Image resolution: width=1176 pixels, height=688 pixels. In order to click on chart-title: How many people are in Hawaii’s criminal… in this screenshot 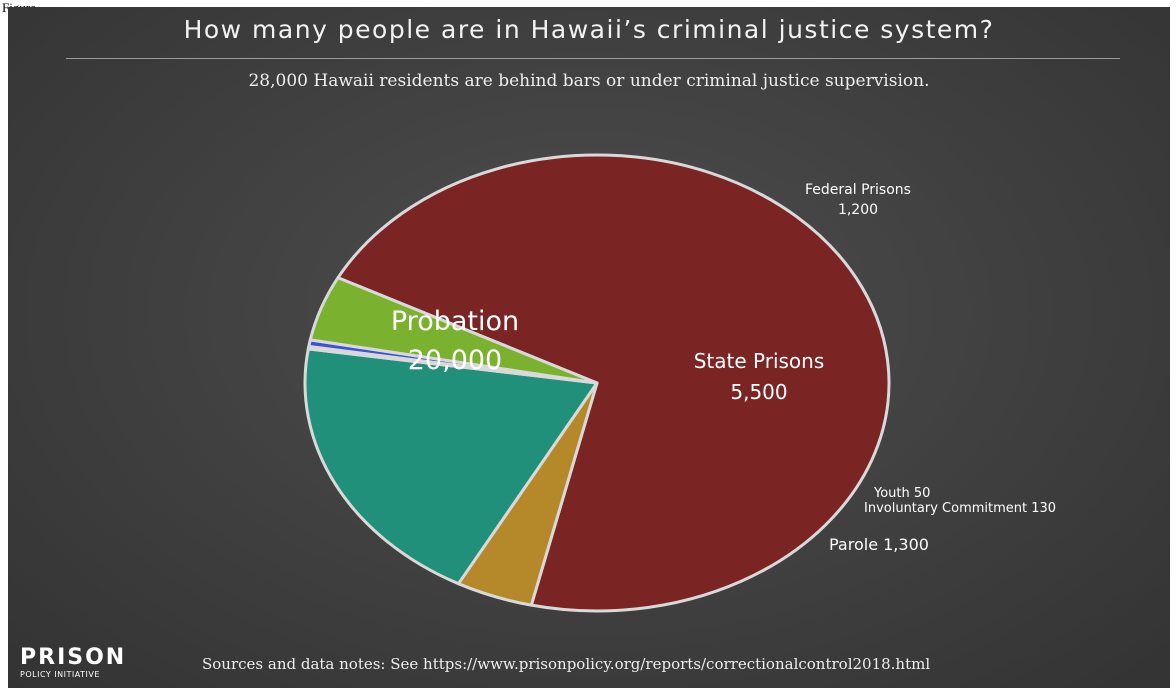, I will do `click(589, 29)`.